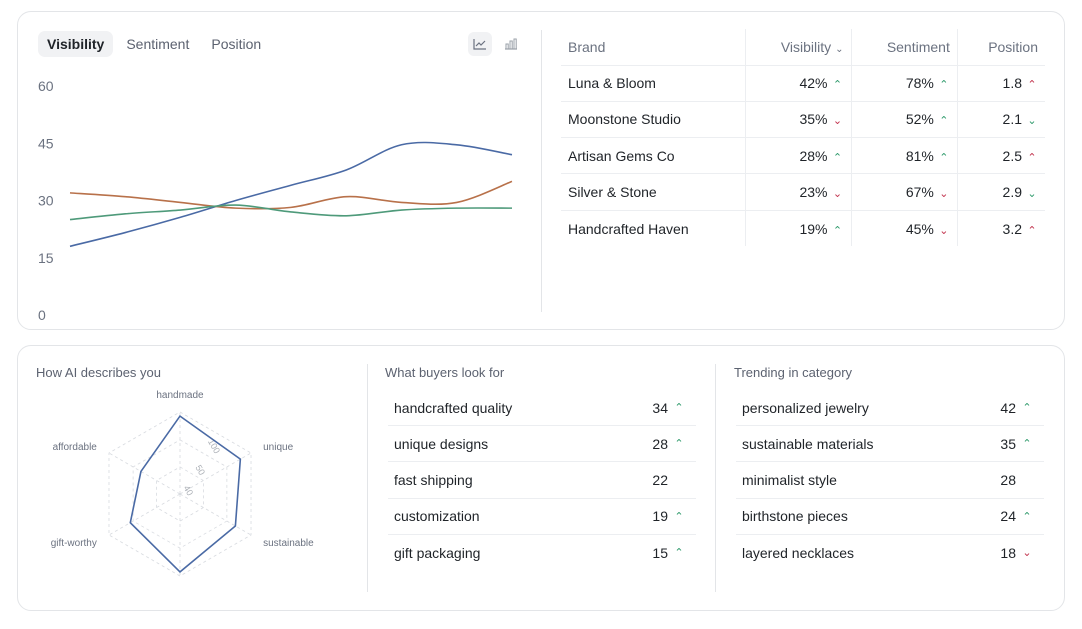  Describe the element at coordinates (653, 228) in the screenshot. I see `brand-name: Handcrafted Haven` at that location.